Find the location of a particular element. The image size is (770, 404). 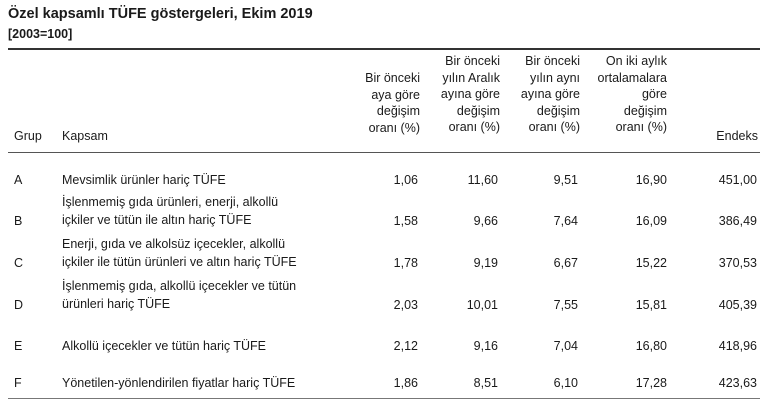

december-change-cell: 8,51 is located at coordinates (485, 383).